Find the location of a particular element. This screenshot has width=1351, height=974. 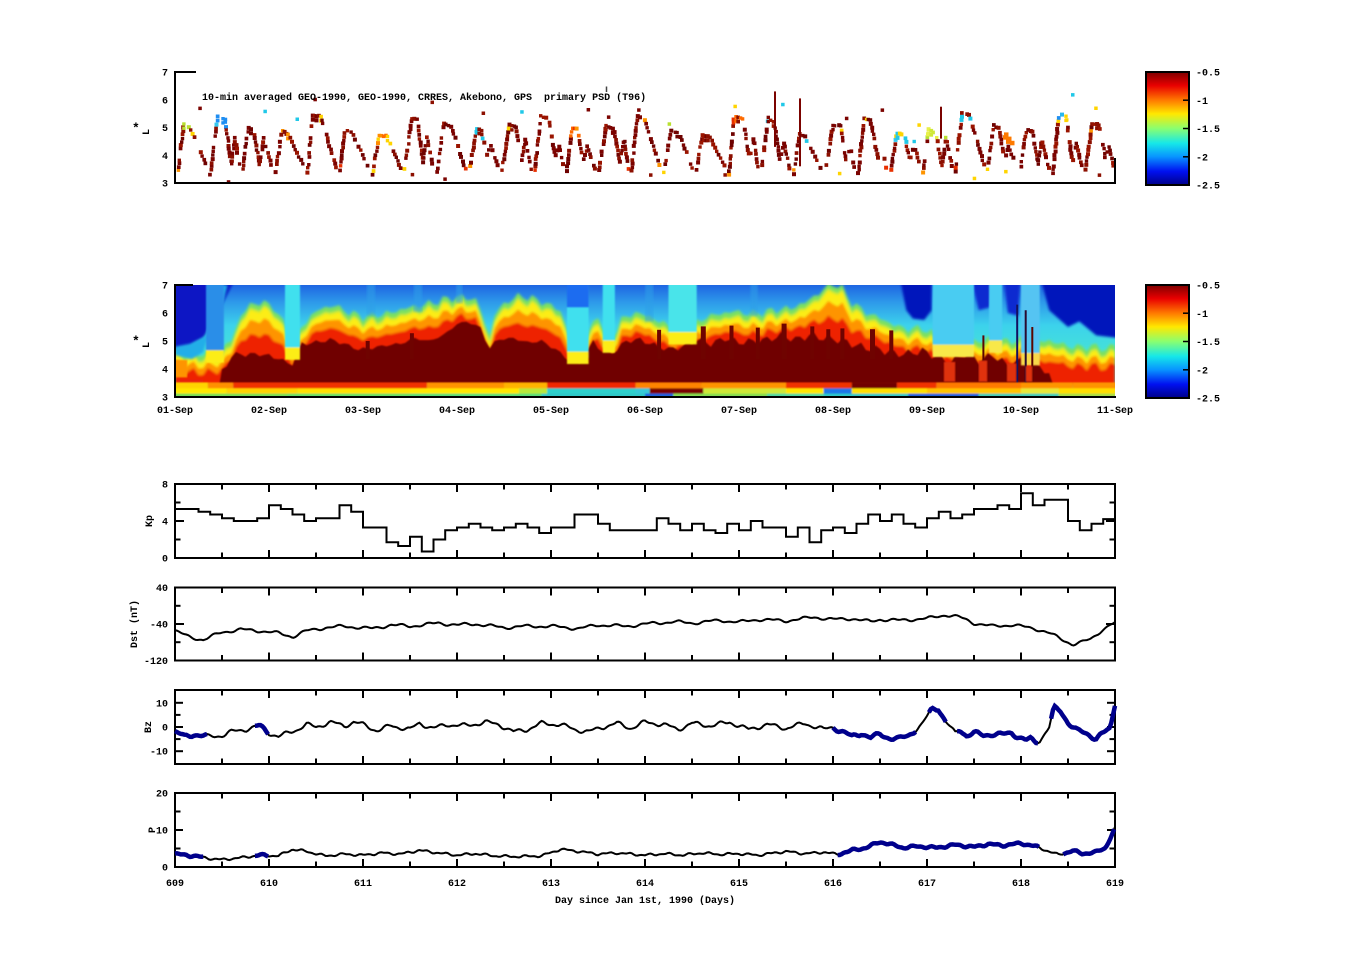

svg-text: 04-Sep is located at coordinates (457, 411).